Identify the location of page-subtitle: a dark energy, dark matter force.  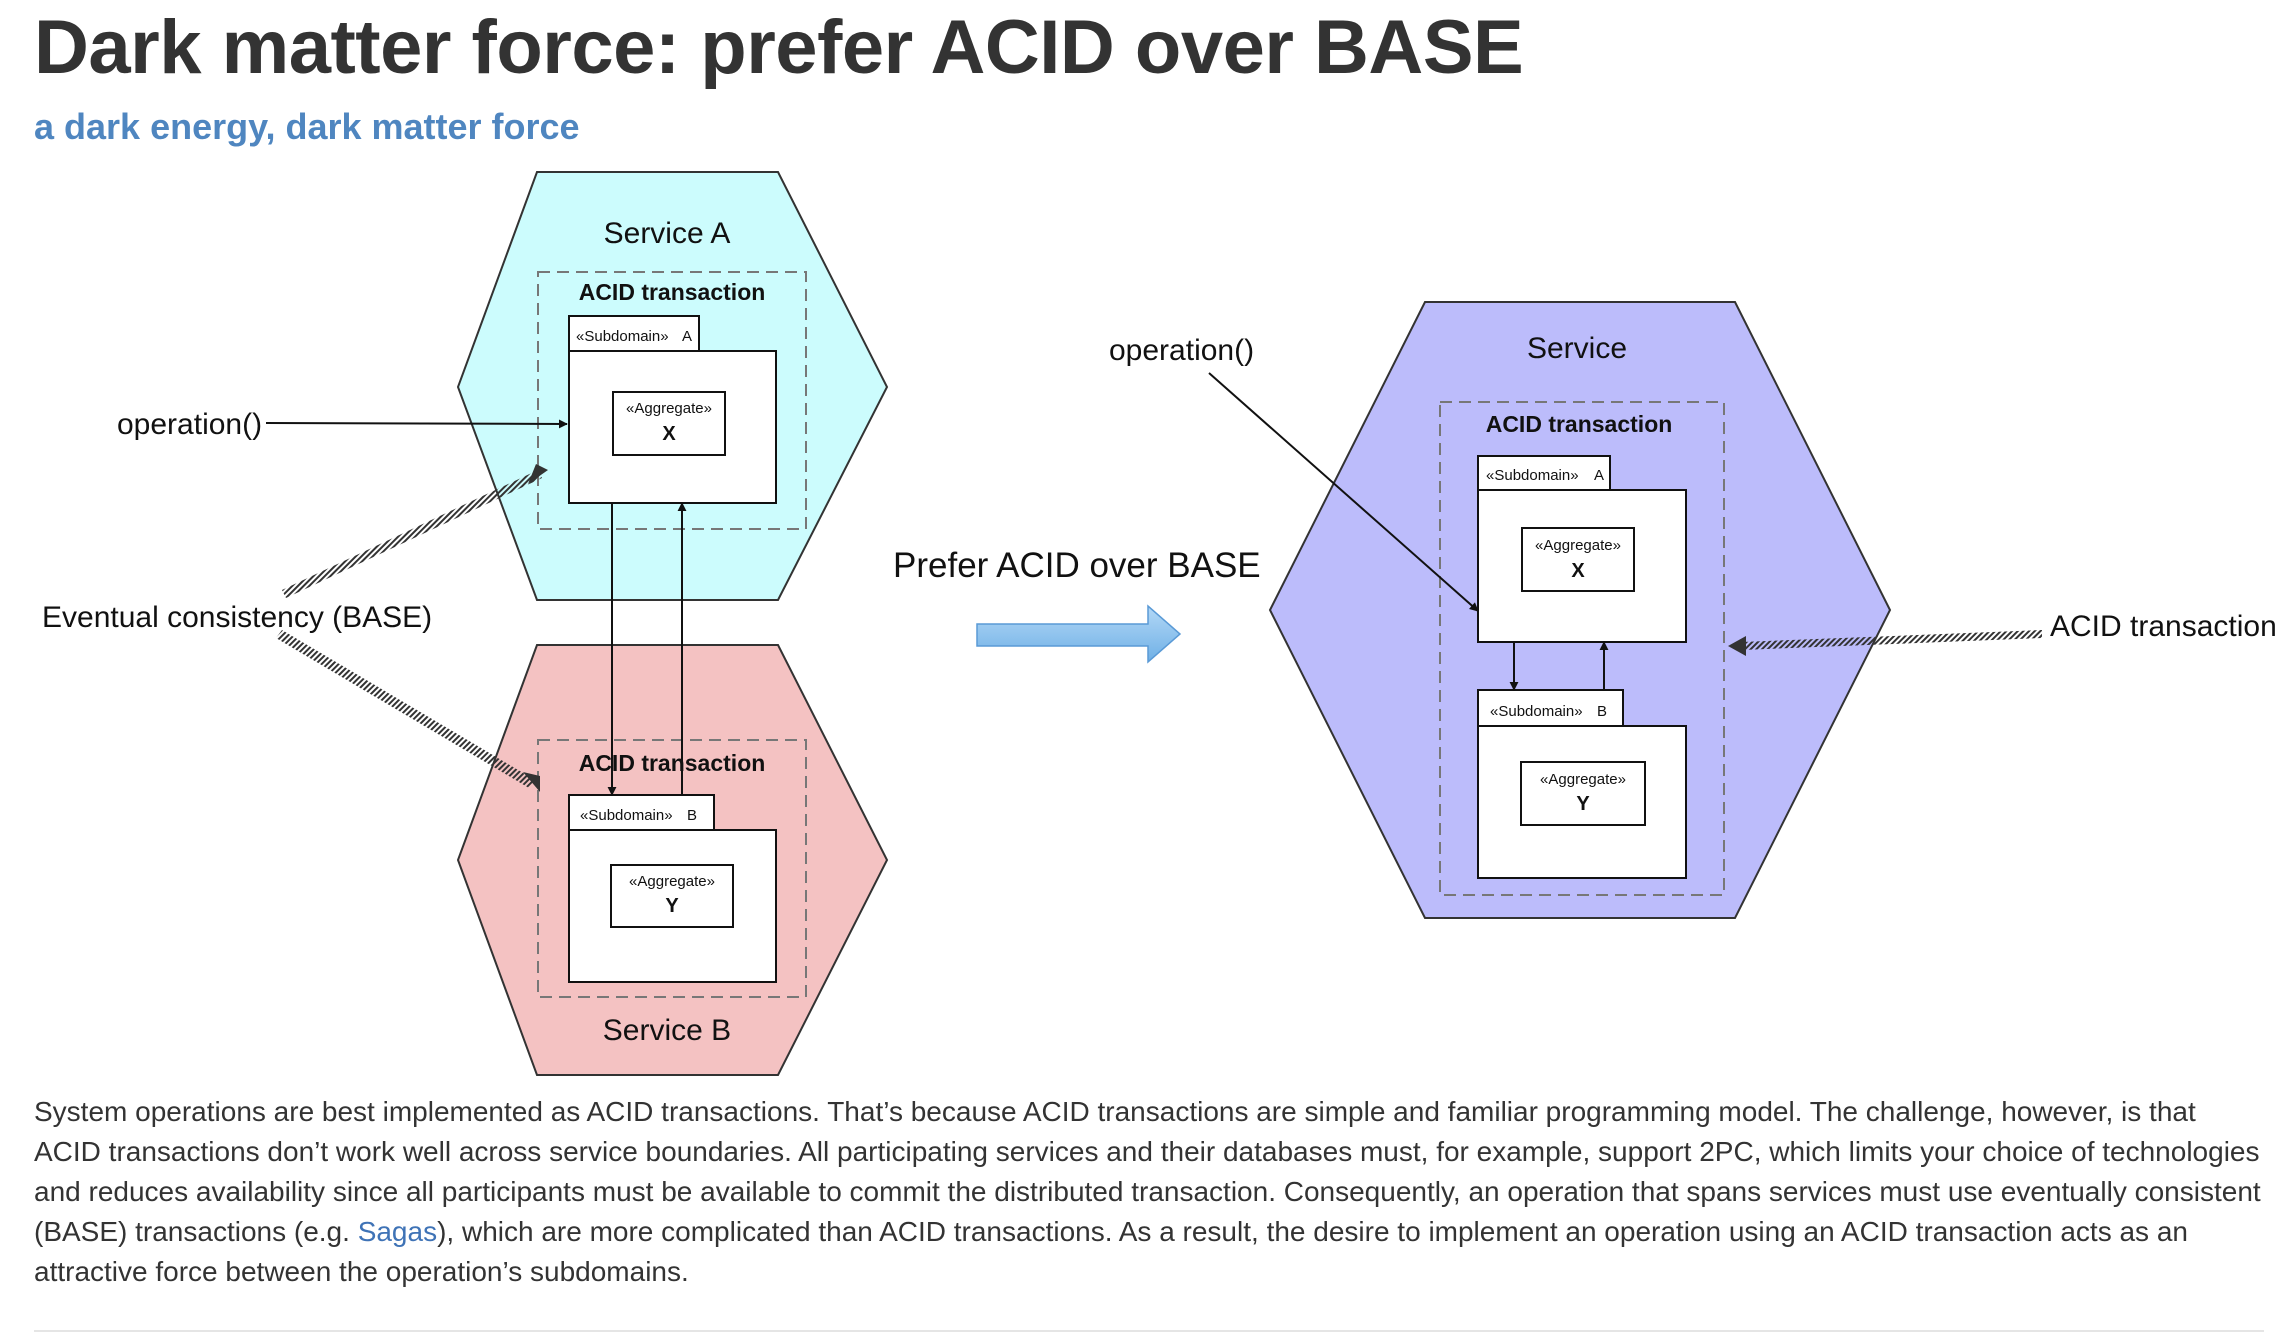
(307, 126).